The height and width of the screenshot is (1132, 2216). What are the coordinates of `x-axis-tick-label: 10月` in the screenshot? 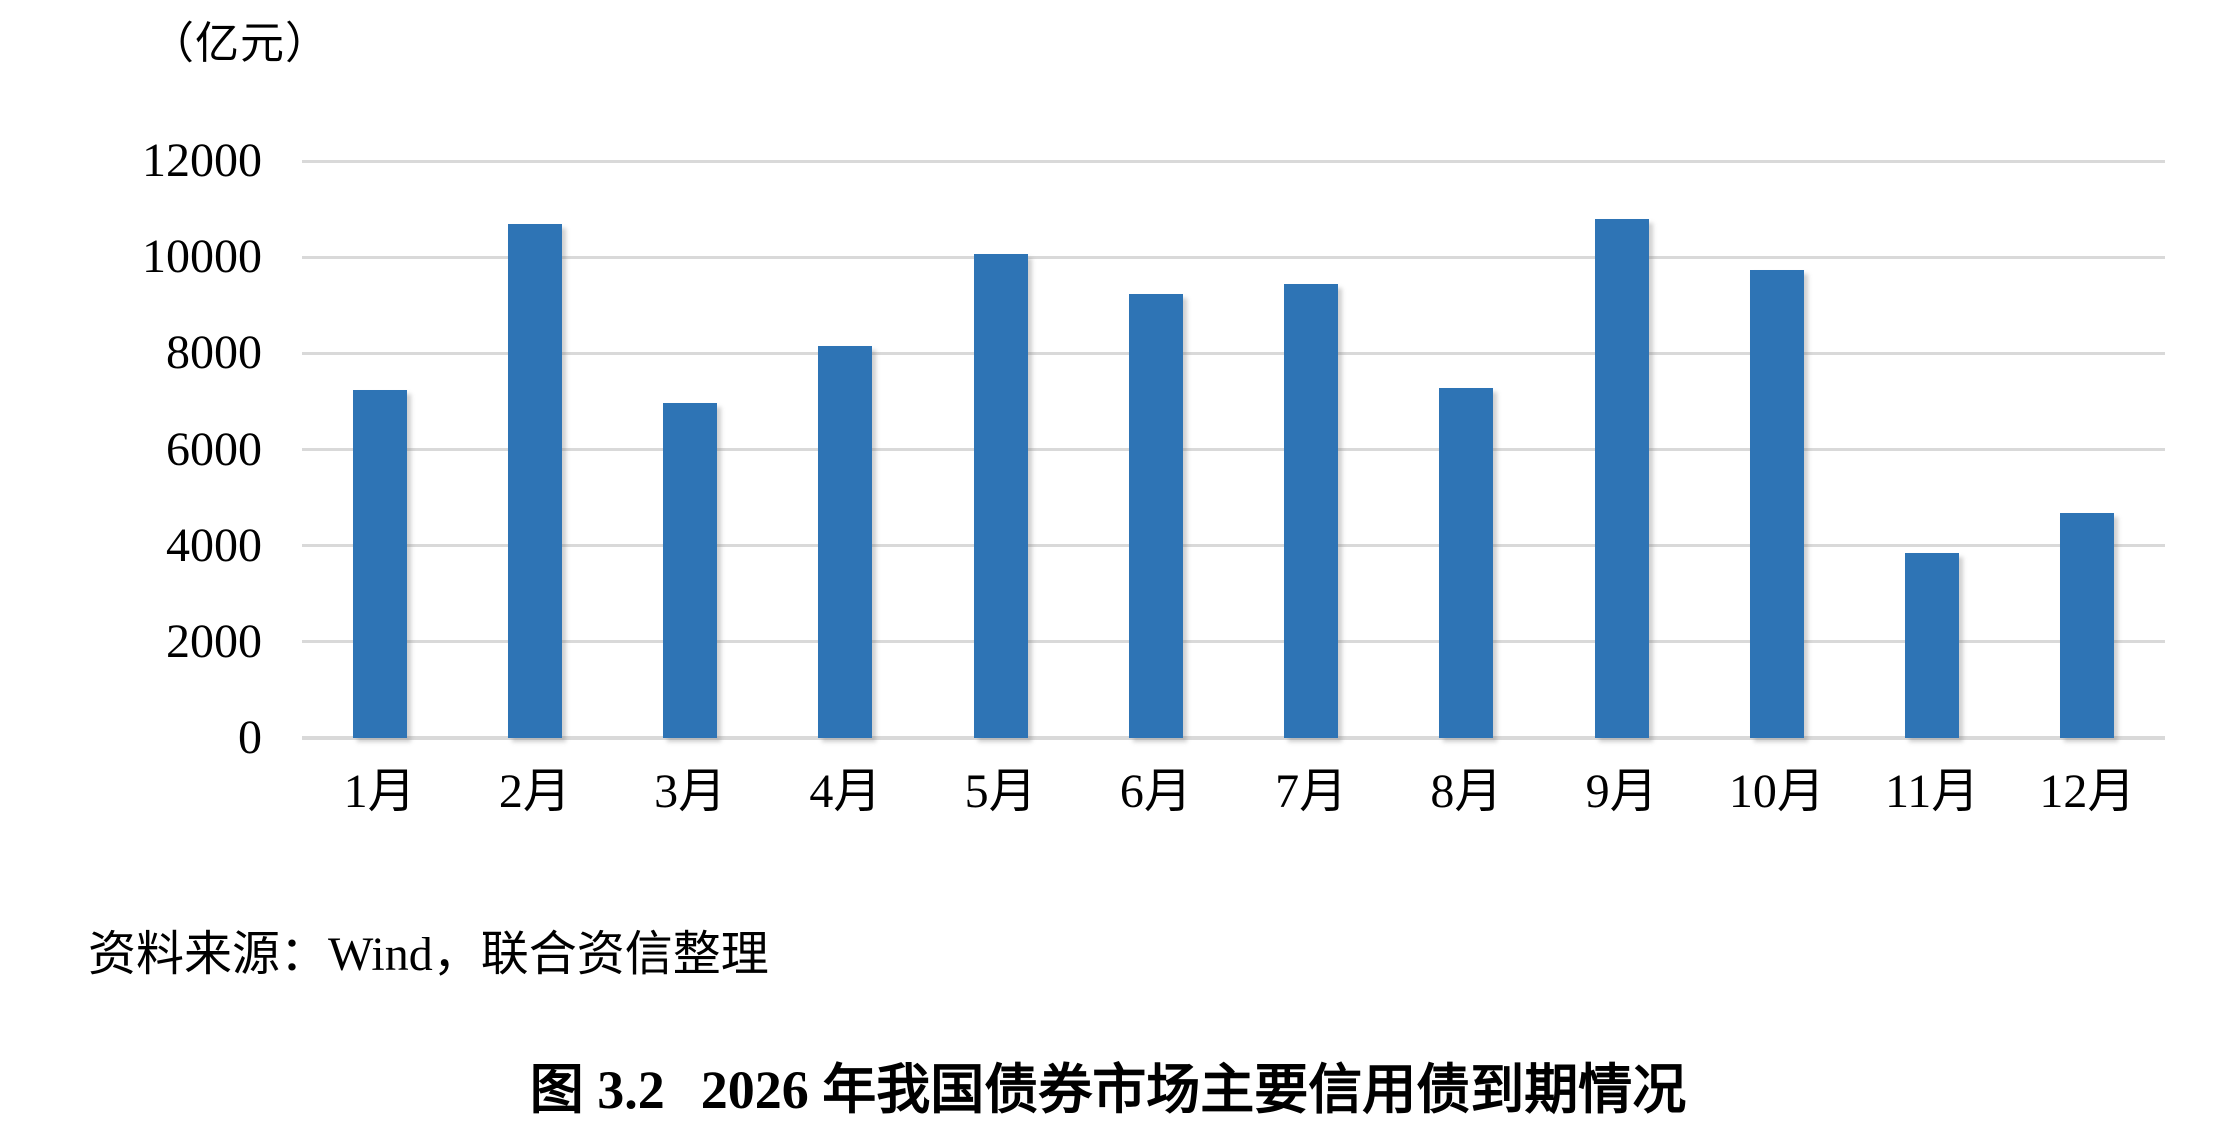 It's located at (1776, 791).